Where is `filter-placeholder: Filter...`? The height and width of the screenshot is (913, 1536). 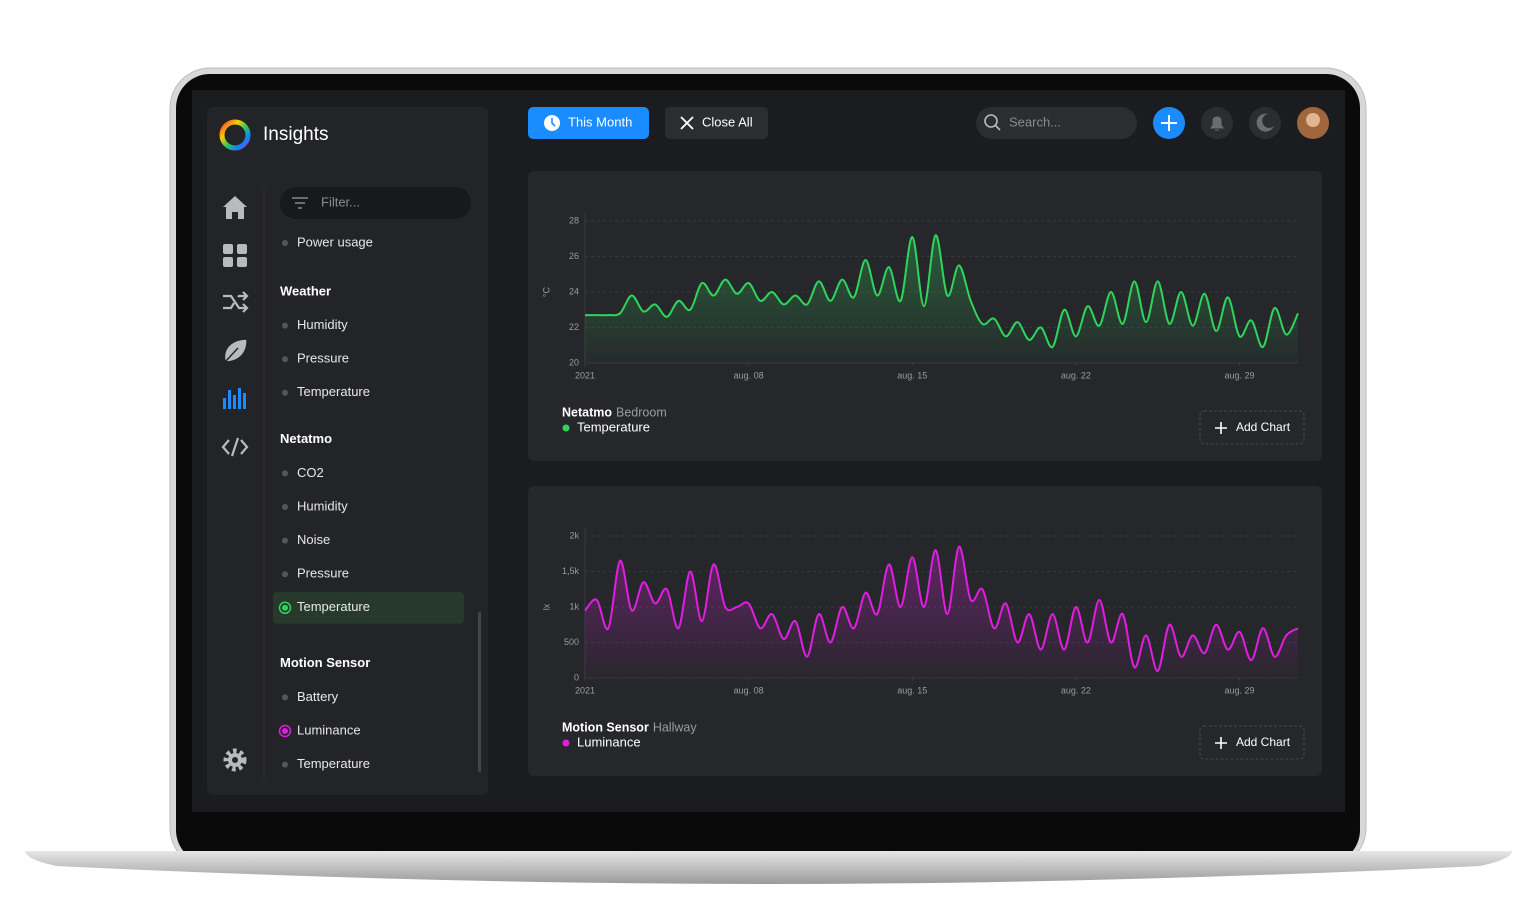
filter-placeholder: Filter... is located at coordinates (340, 201).